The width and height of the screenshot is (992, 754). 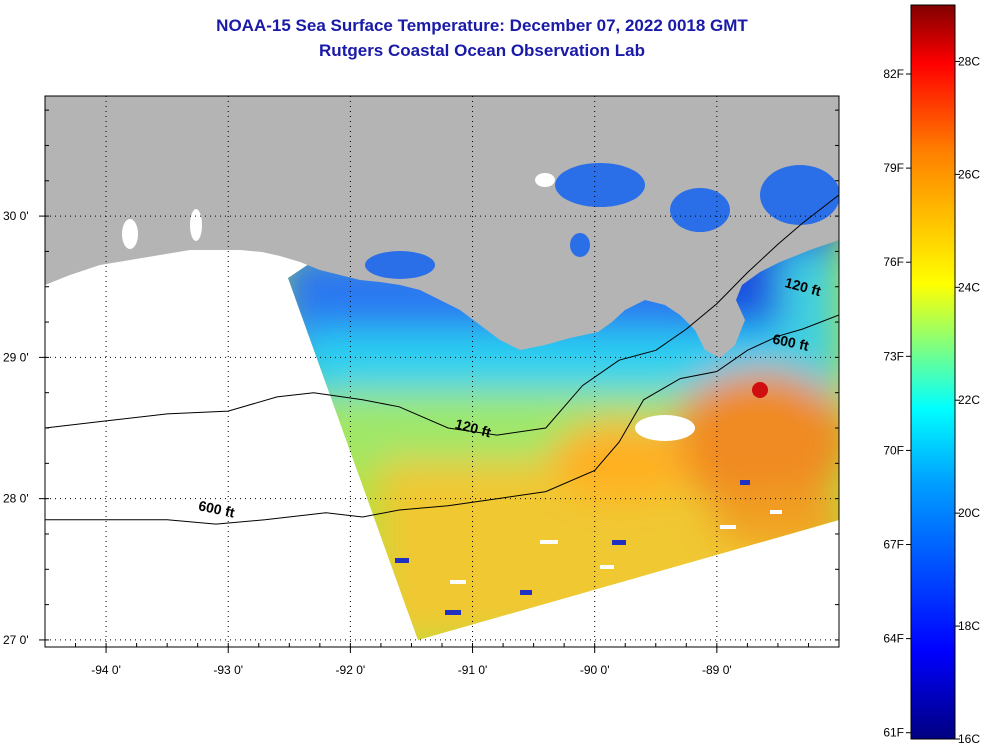 What do you see at coordinates (893, 262) in the screenshot?
I see `colorbar-f-label: 76F` at bounding box center [893, 262].